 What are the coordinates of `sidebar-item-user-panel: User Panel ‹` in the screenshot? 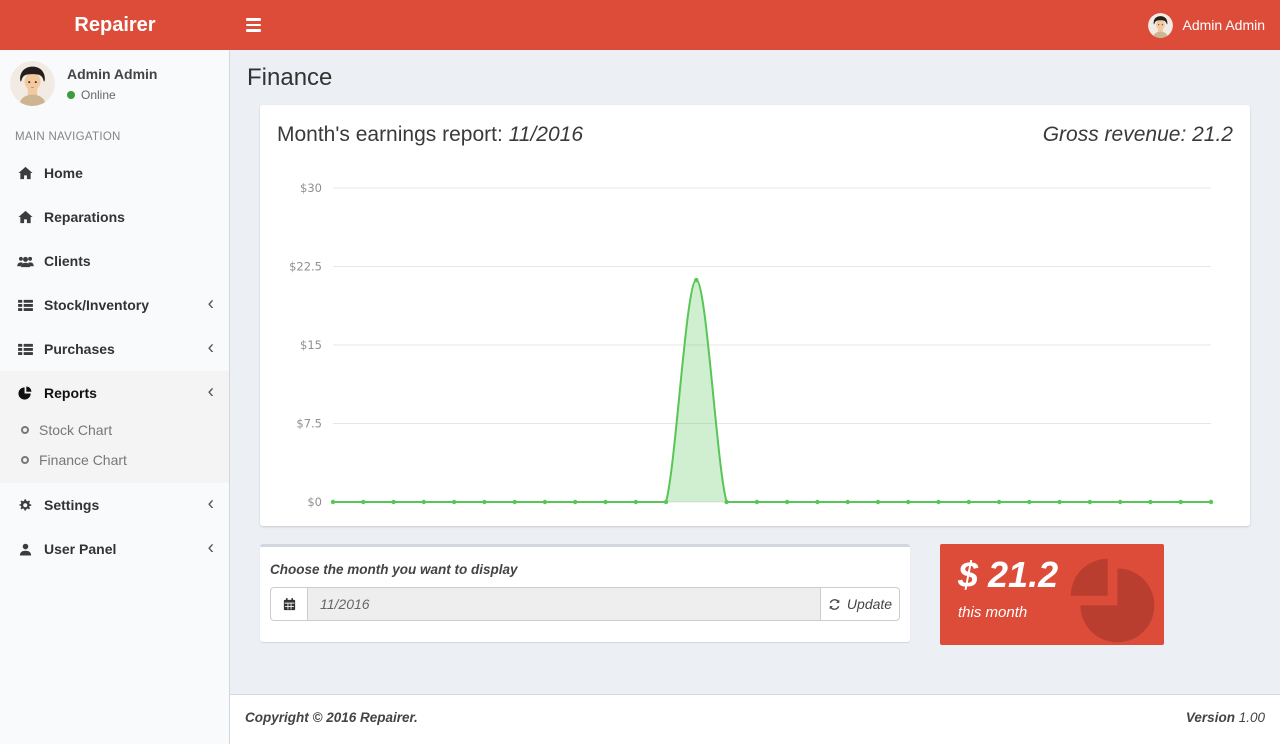 It's located at (114, 549).